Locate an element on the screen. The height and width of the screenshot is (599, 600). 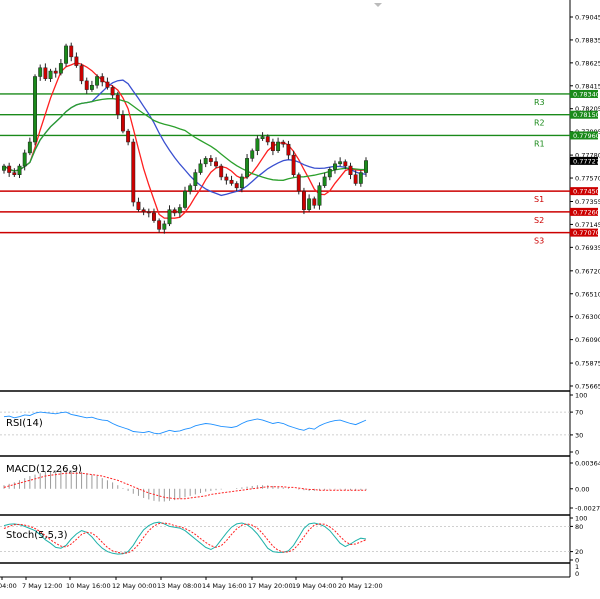
price-tick-label: 0.79045 is located at coordinates (587, 18).